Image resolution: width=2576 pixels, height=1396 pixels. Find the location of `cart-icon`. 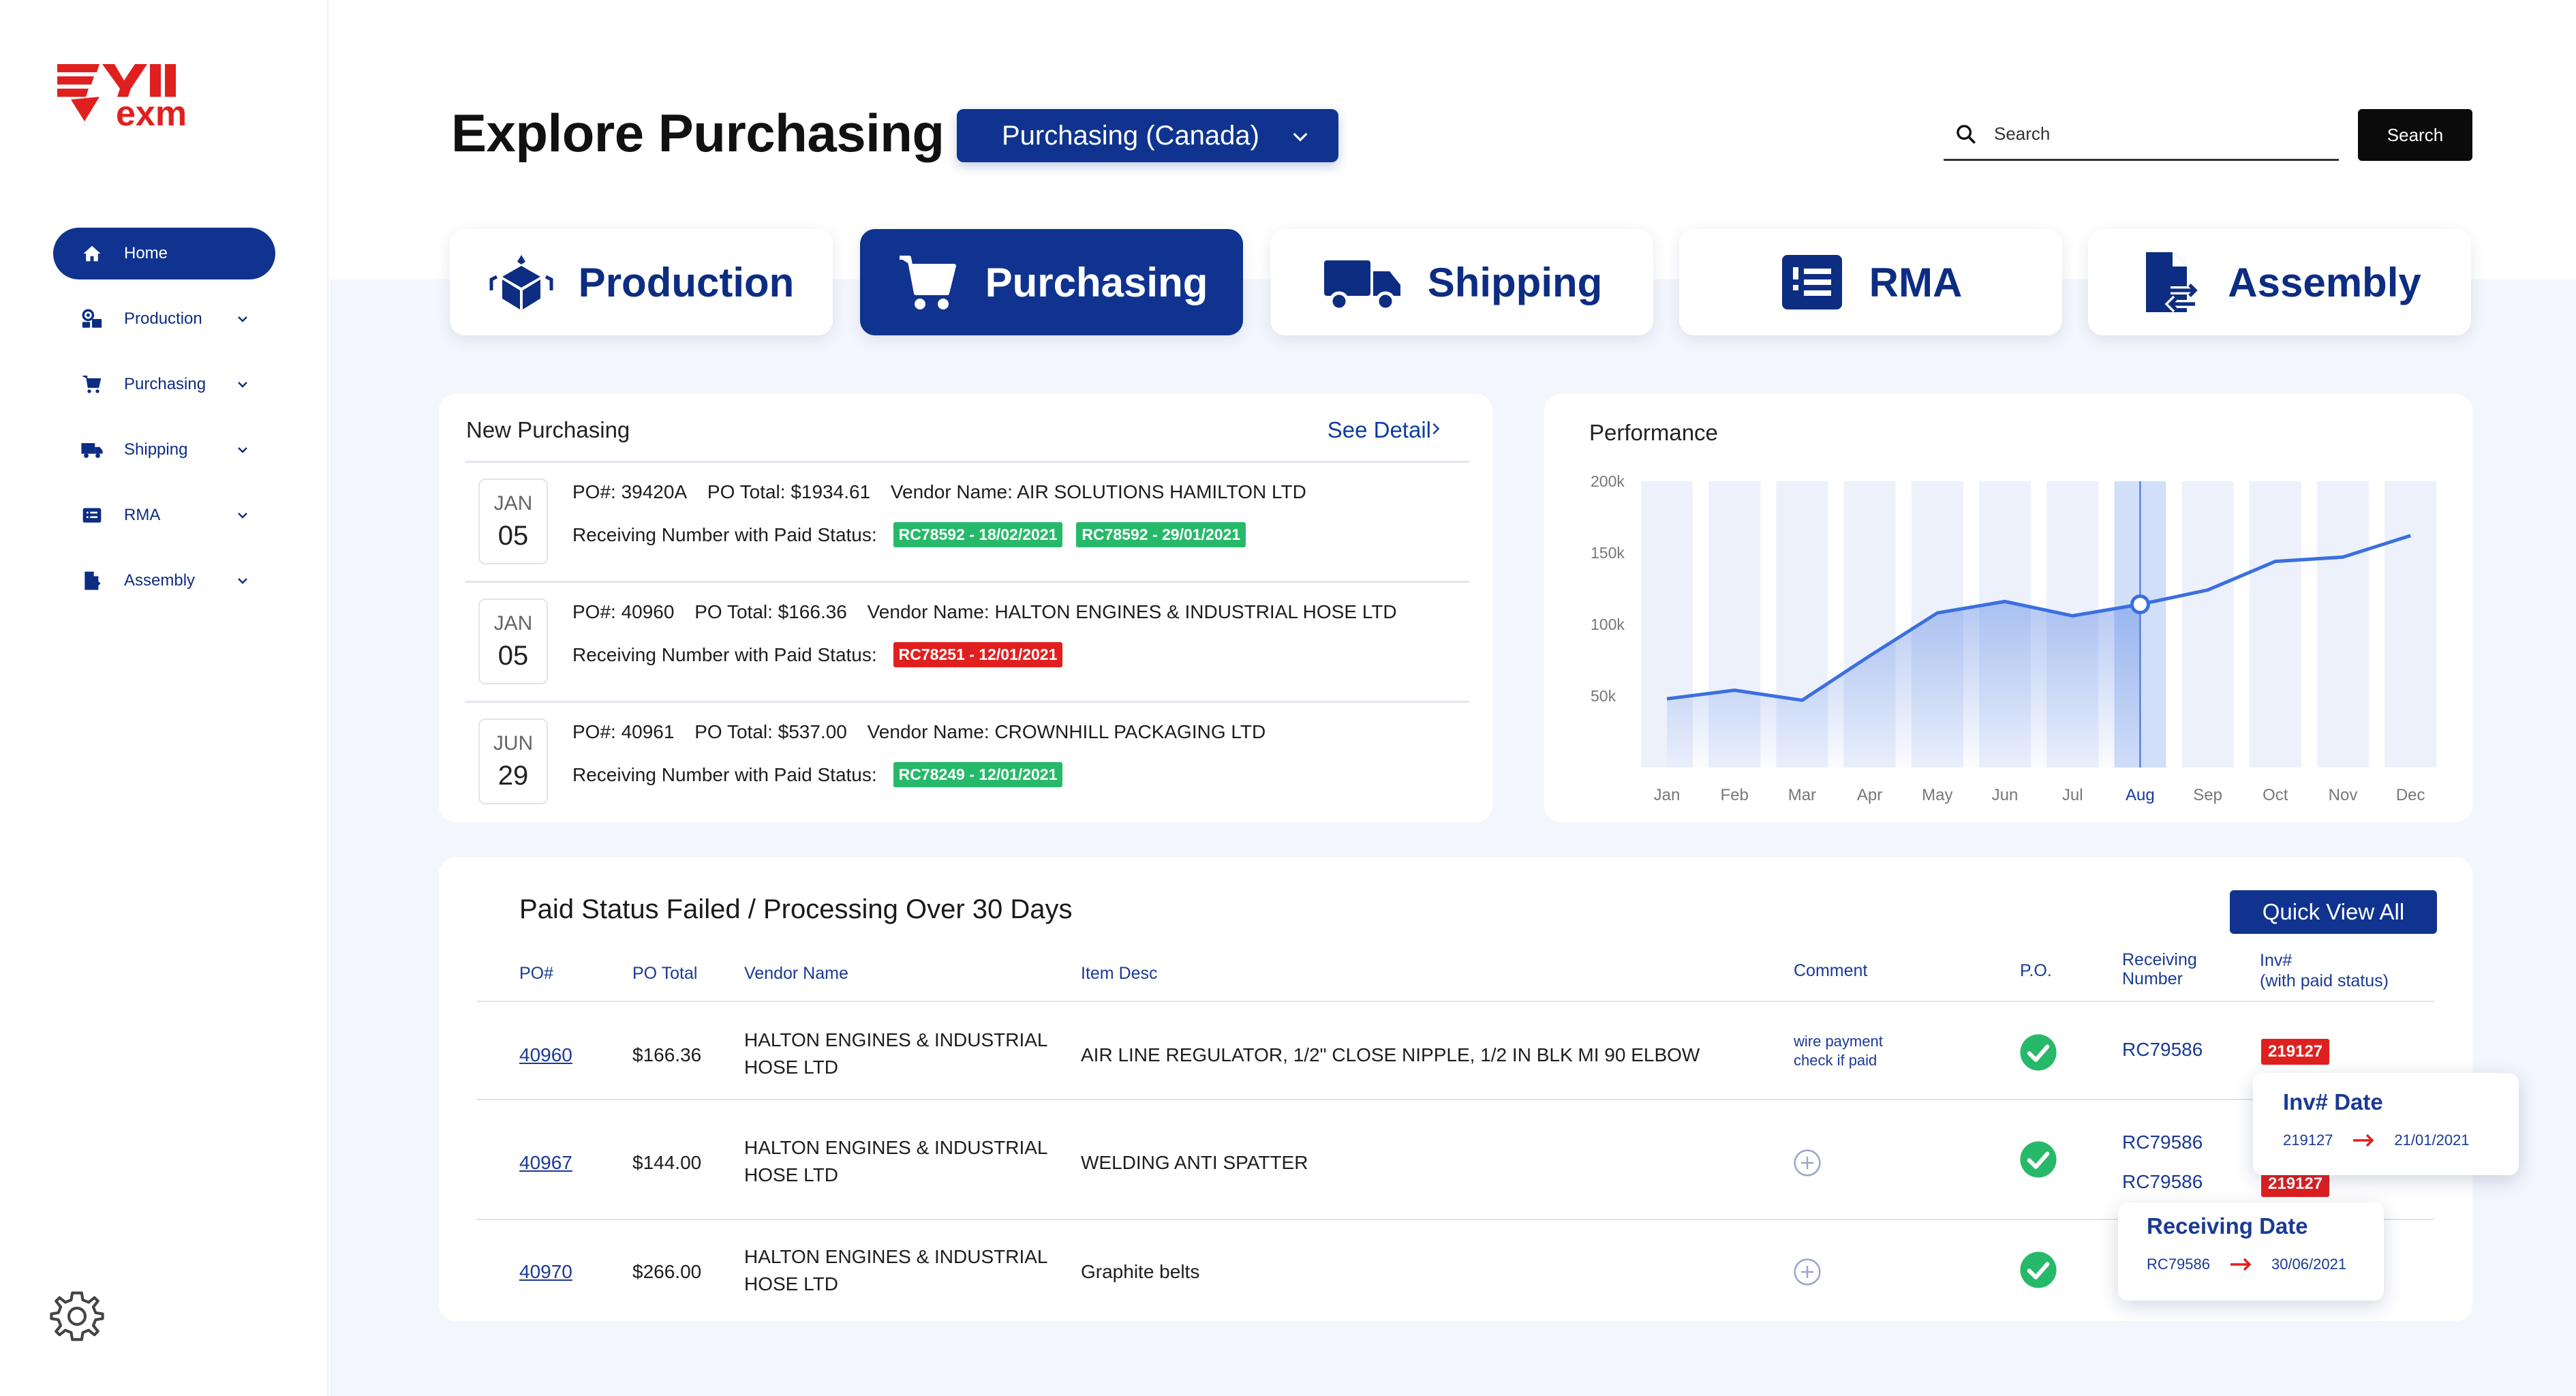

cart-icon is located at coordinates (92, 384).